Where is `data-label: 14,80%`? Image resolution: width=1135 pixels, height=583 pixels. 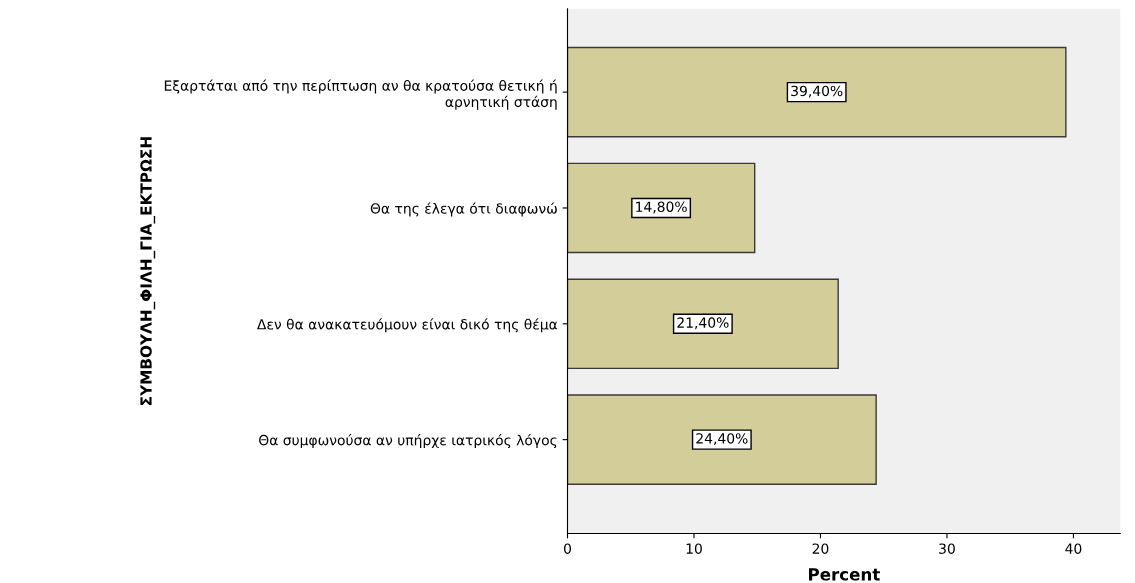 data-label: 14,80% is located at coordinates (661, 207).